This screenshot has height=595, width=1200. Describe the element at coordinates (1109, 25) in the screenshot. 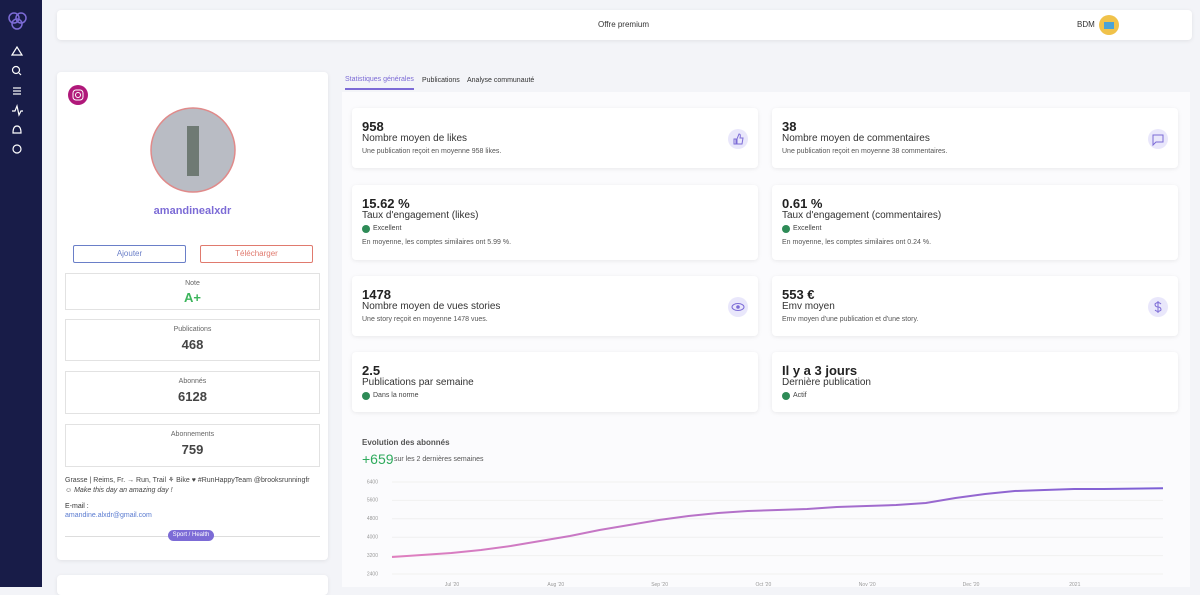

I see `user-avatar` at that location.